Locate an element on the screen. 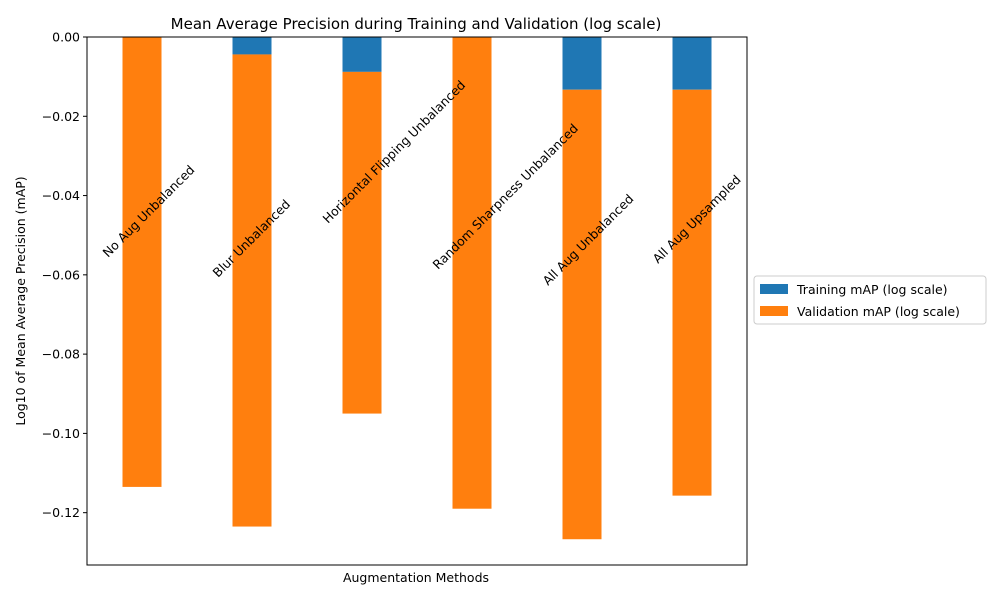 The width and height of the screenshot is (1000, 600). y-tick-label-2: −0.04 is located at coordinates (61, 195).